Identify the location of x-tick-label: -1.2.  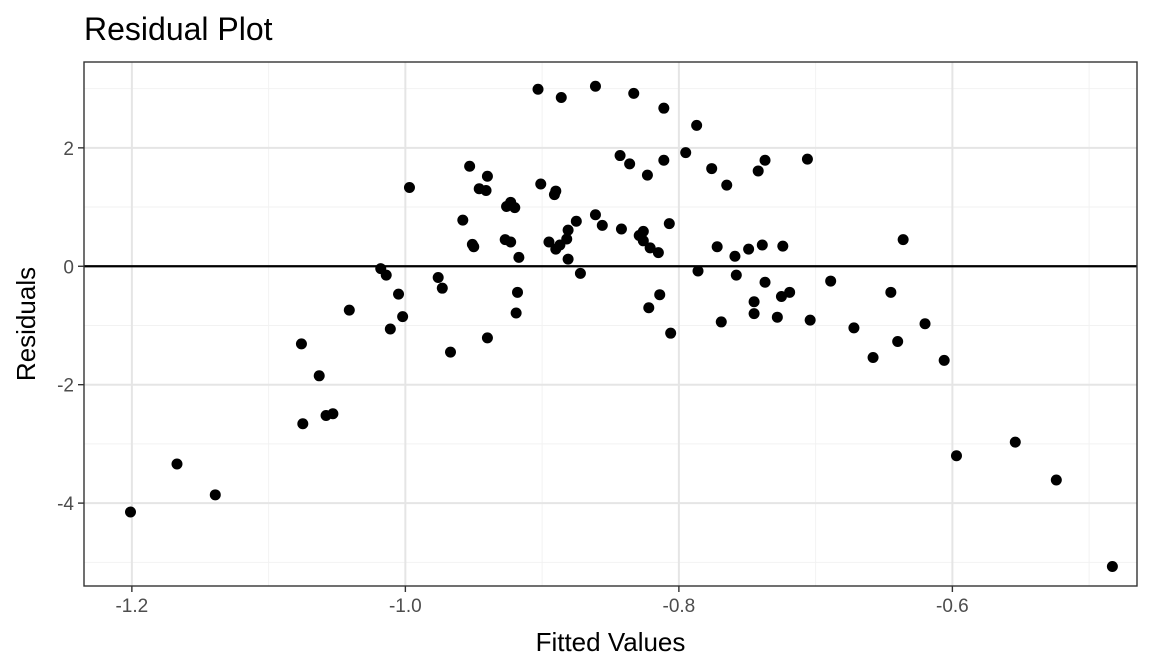
(131, 606).